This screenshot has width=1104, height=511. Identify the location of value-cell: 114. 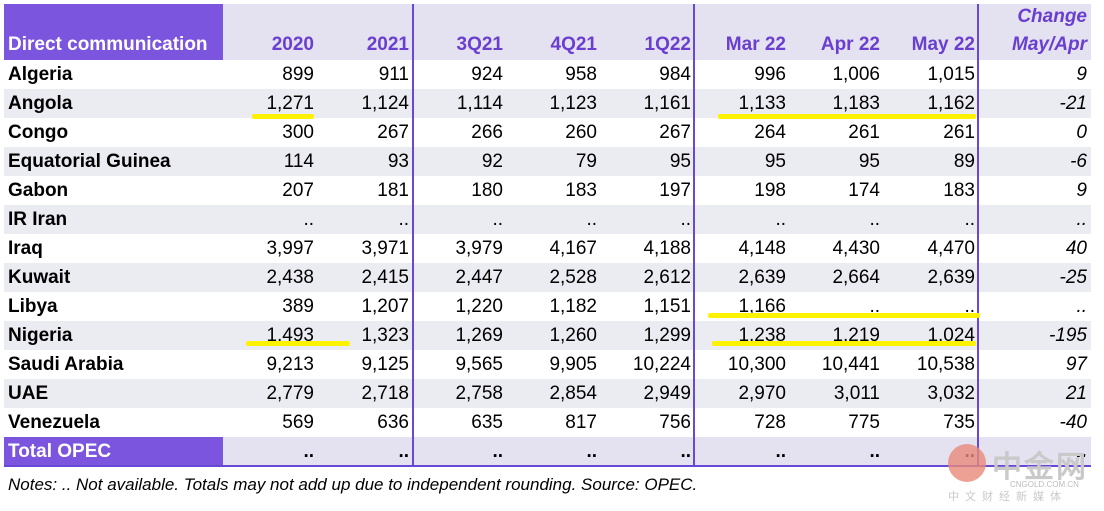
(298, 161).